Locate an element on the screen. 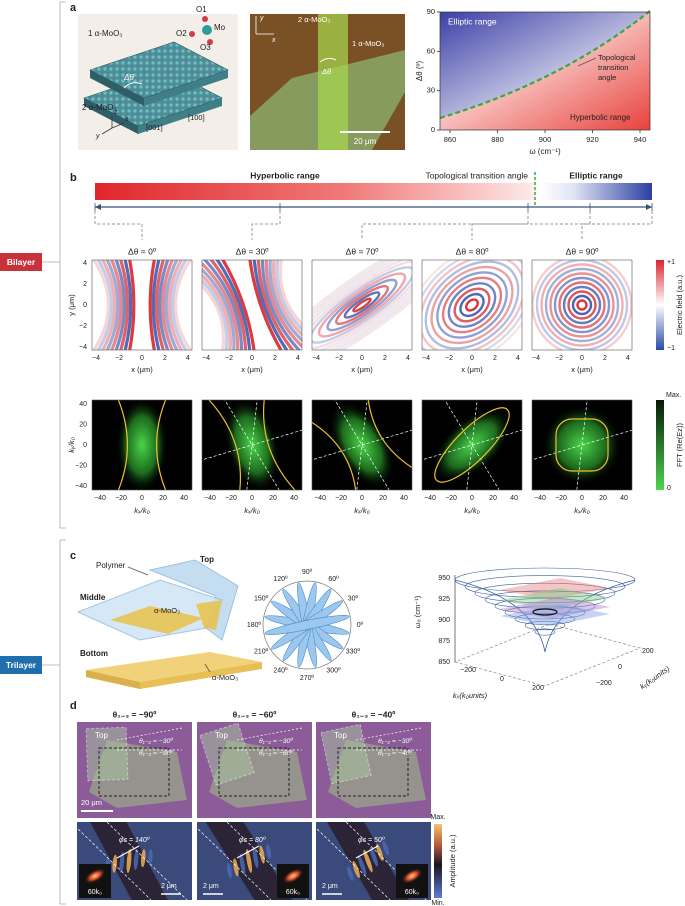 The width and height of the screenshot is (685, 906). label: 2 μm is located at coordinates (330, 886).